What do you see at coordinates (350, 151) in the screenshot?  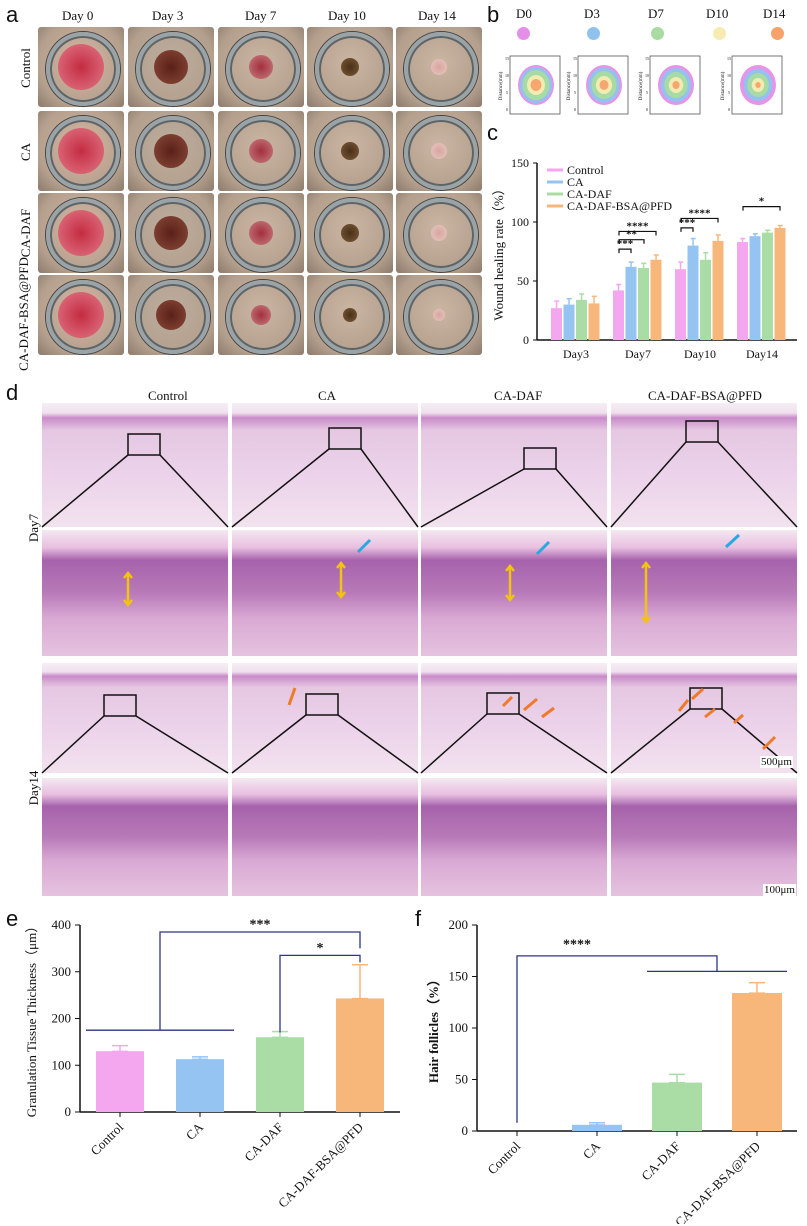 I see `wound-photo-r1-c3` at bounding box center [350, 151].